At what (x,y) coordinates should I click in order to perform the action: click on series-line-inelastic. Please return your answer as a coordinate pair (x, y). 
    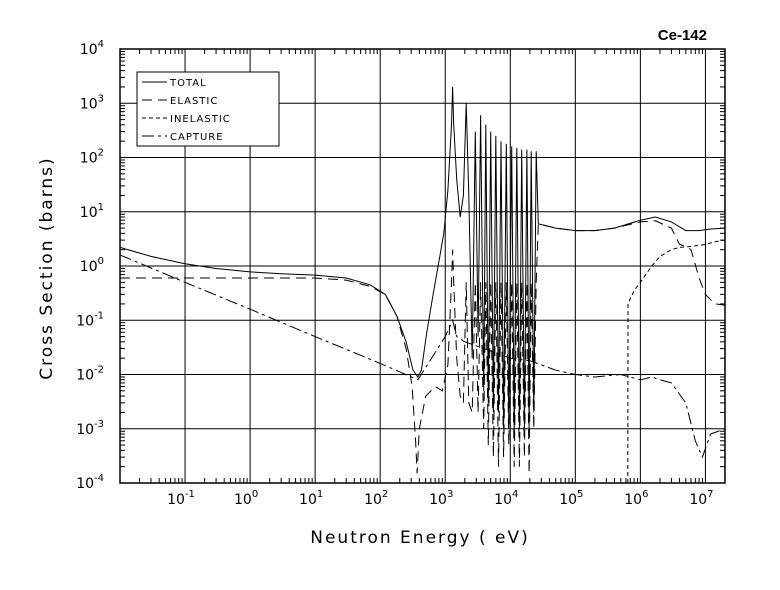
    Looking at the image, I should click on (676, 361).